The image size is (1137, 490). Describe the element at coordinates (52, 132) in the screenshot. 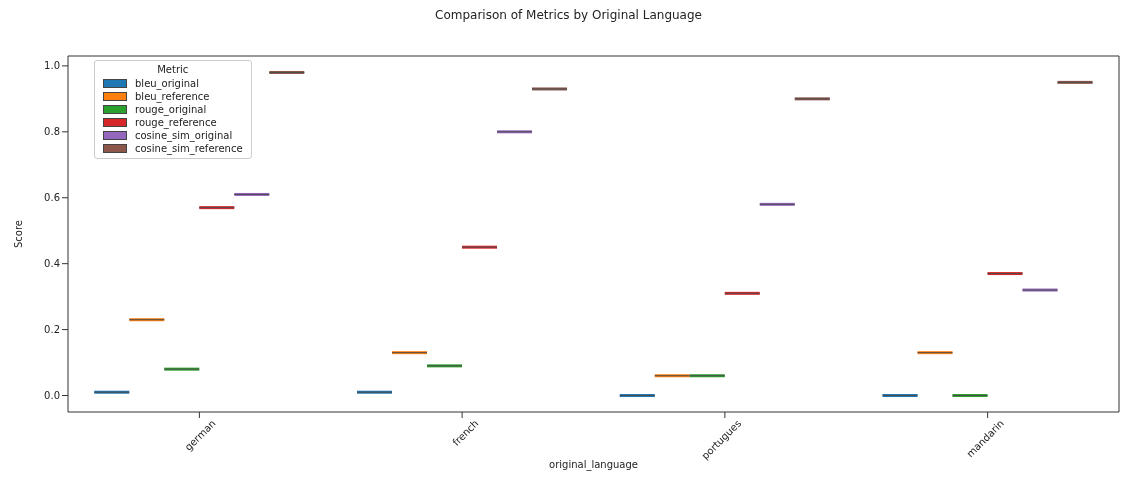

I see `y-tick-label: 0.8` at that location.